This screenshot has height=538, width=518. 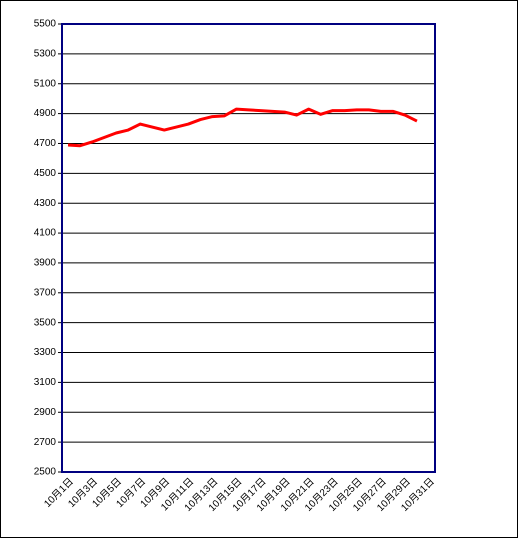 I want to click on y-tick-label: 5500, so click(x=45, y=24).